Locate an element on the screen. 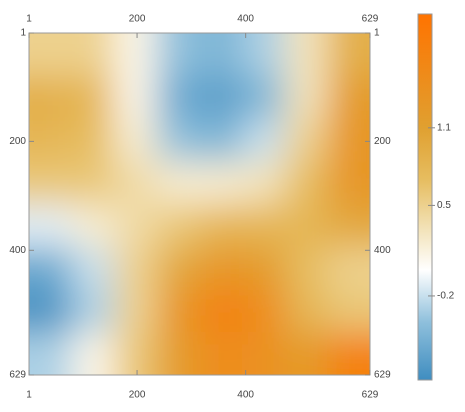  colorbar is located at coordinates (425, 197).